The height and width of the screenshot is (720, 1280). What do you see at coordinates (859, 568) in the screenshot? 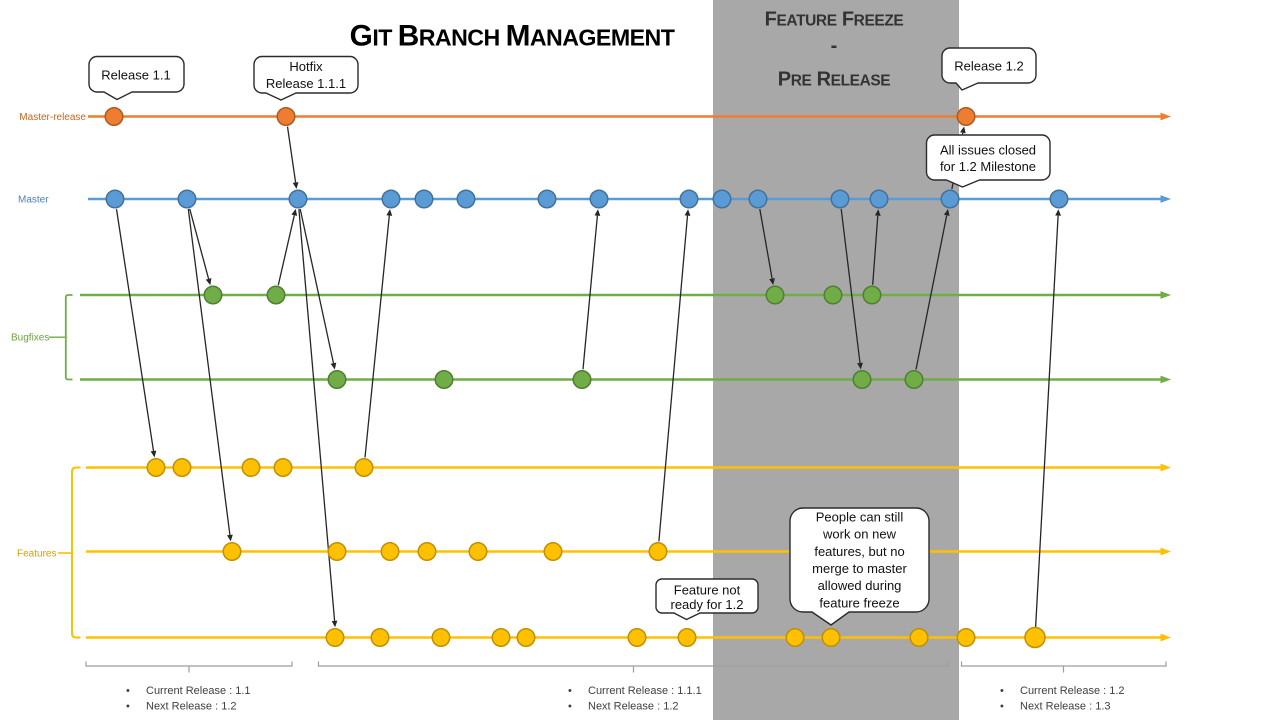
I see `svg-text: merge to master` at bounding box center [859, 568].